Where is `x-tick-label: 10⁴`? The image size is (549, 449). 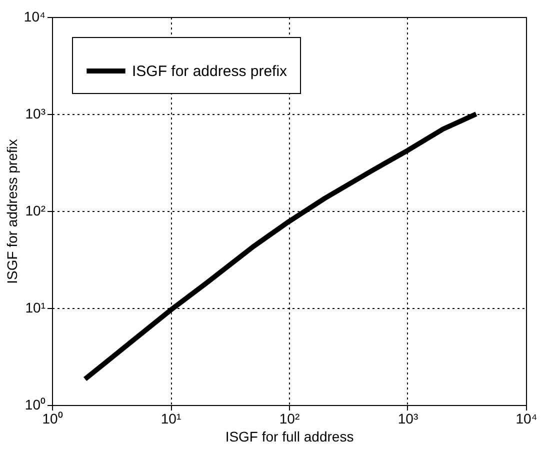 x-tick-label: 10⁴ is located at coordinates (527, 418).